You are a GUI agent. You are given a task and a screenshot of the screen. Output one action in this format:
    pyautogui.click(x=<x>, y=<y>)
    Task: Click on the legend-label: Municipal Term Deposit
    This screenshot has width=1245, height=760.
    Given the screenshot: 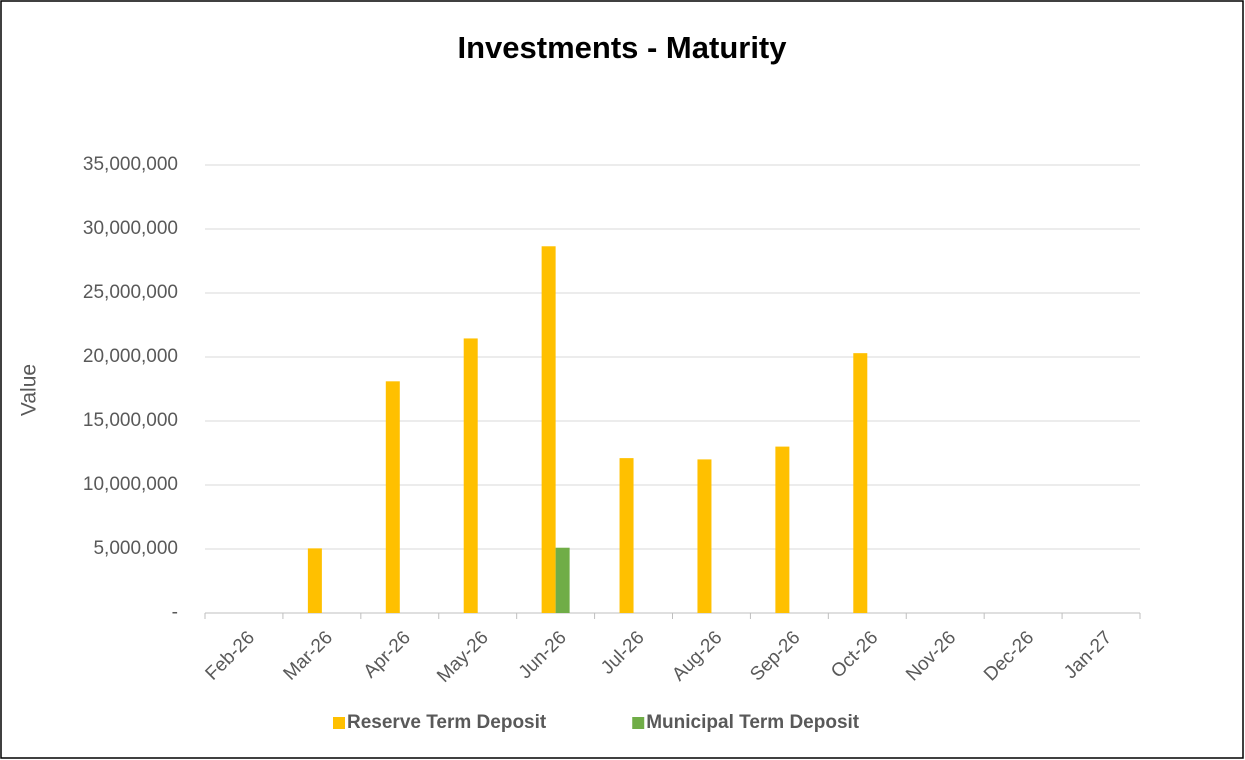 What is the action you would take?
    pyautogui.click(x=753, y=722)
    